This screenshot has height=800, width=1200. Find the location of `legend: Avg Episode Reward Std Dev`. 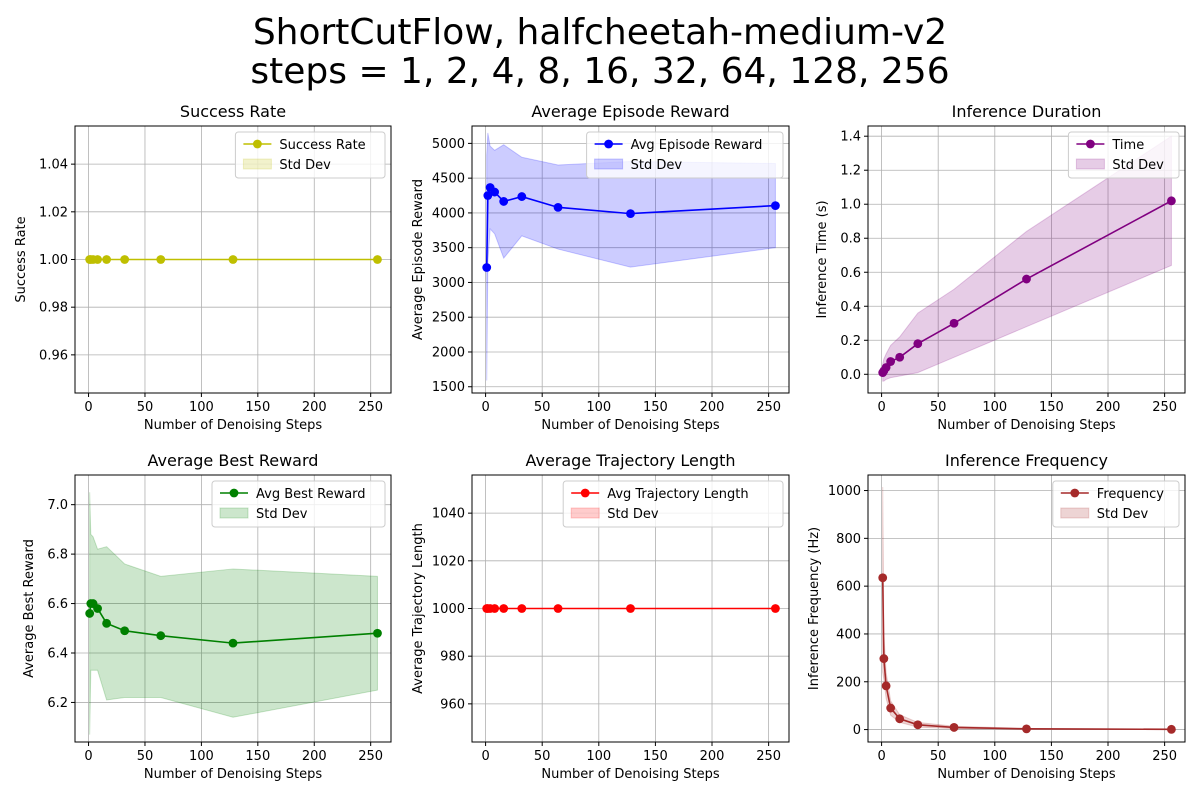

legend: Avg Episode Reward Std Dev is located at coordinates (685, 155).